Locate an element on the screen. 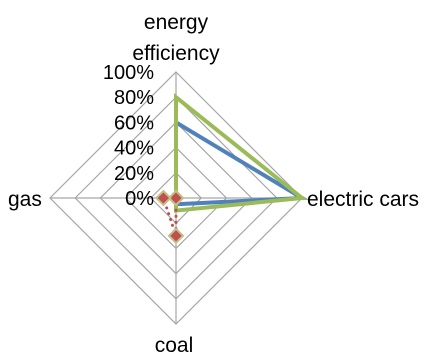 The width and height of the screenshot is (436, 358). tick-label: 80% is located at coordinates (134, 98).